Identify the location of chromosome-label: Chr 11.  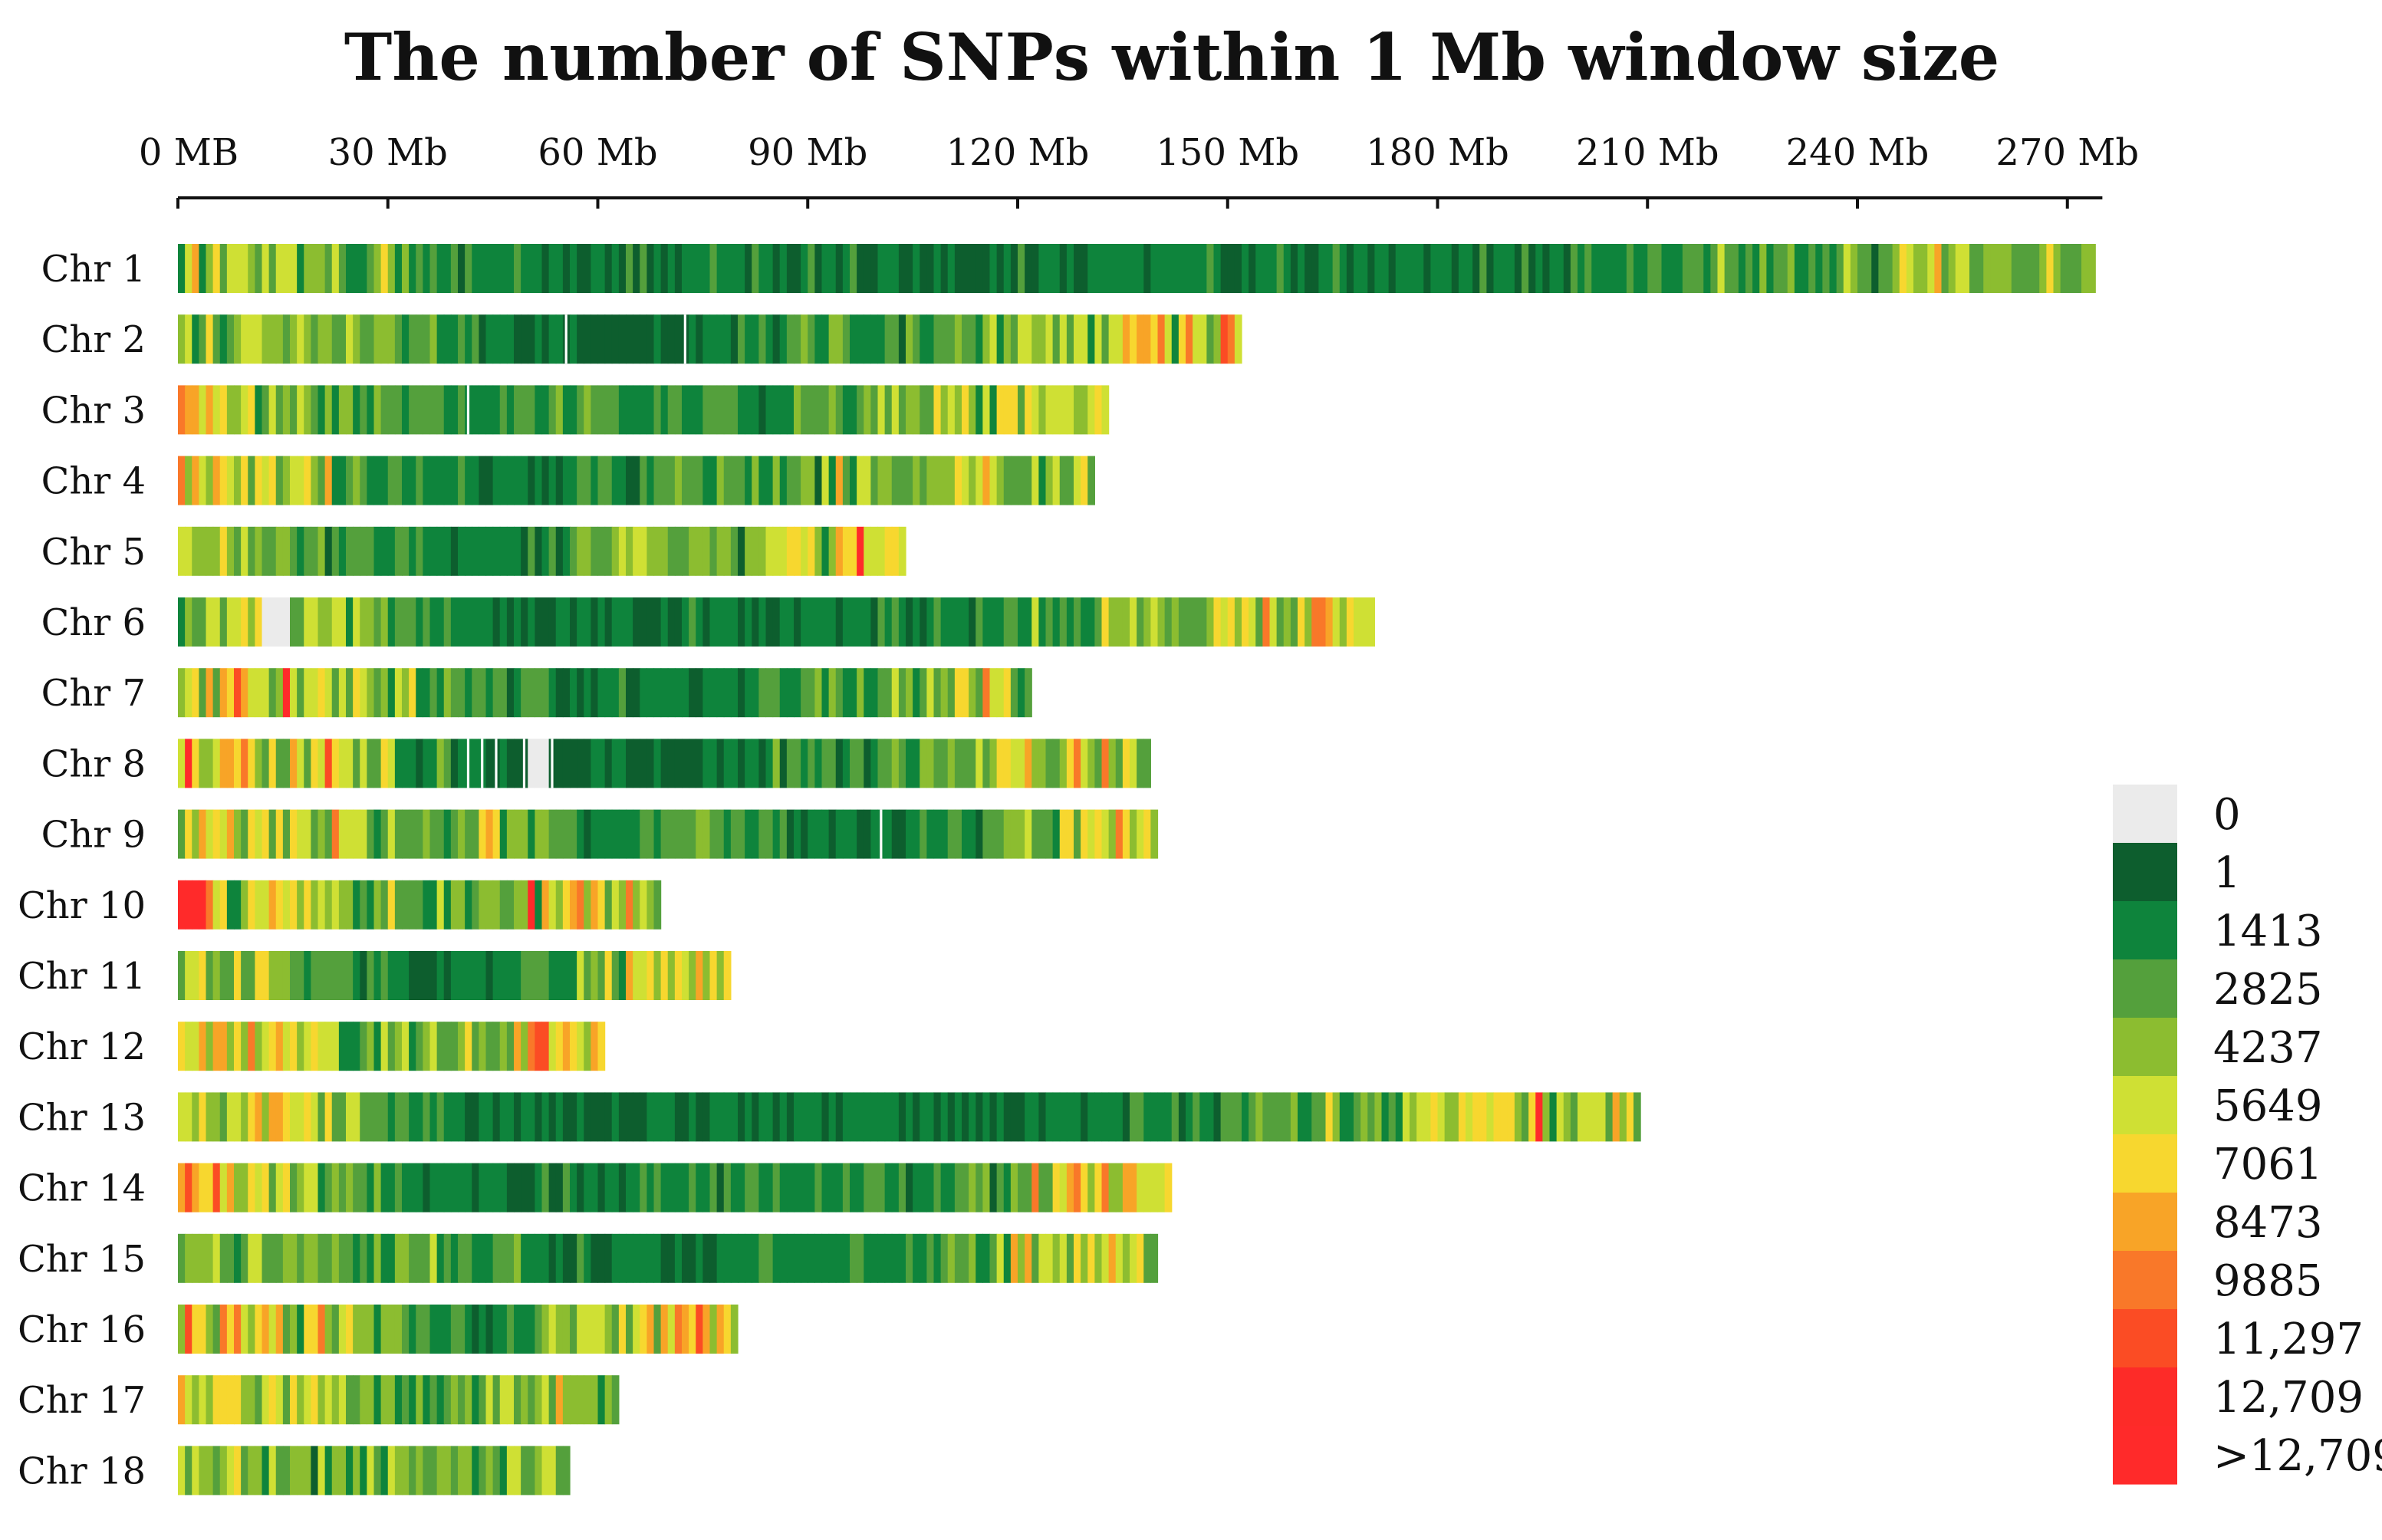
(82, 976).